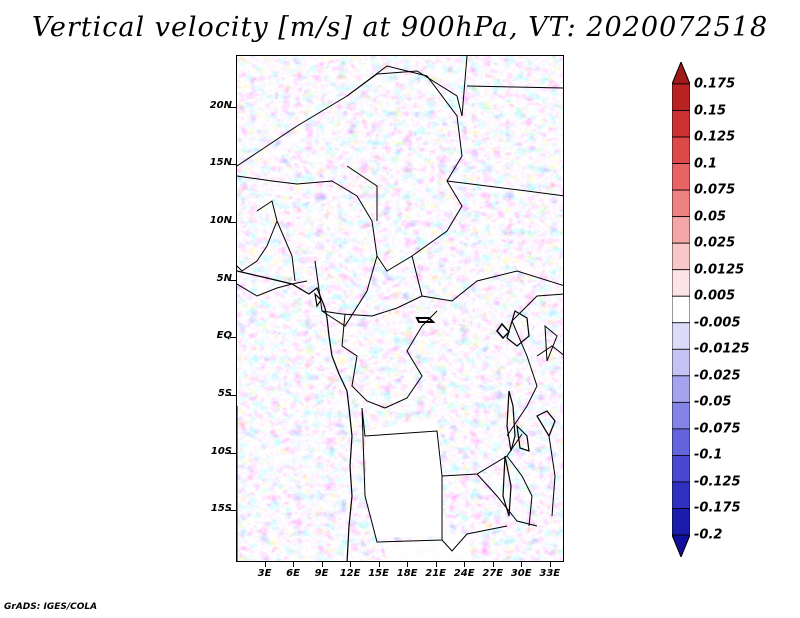  Describe the element at coordinates (224, 393) in the screenshot. I see `lat-label: 5S` at that location.